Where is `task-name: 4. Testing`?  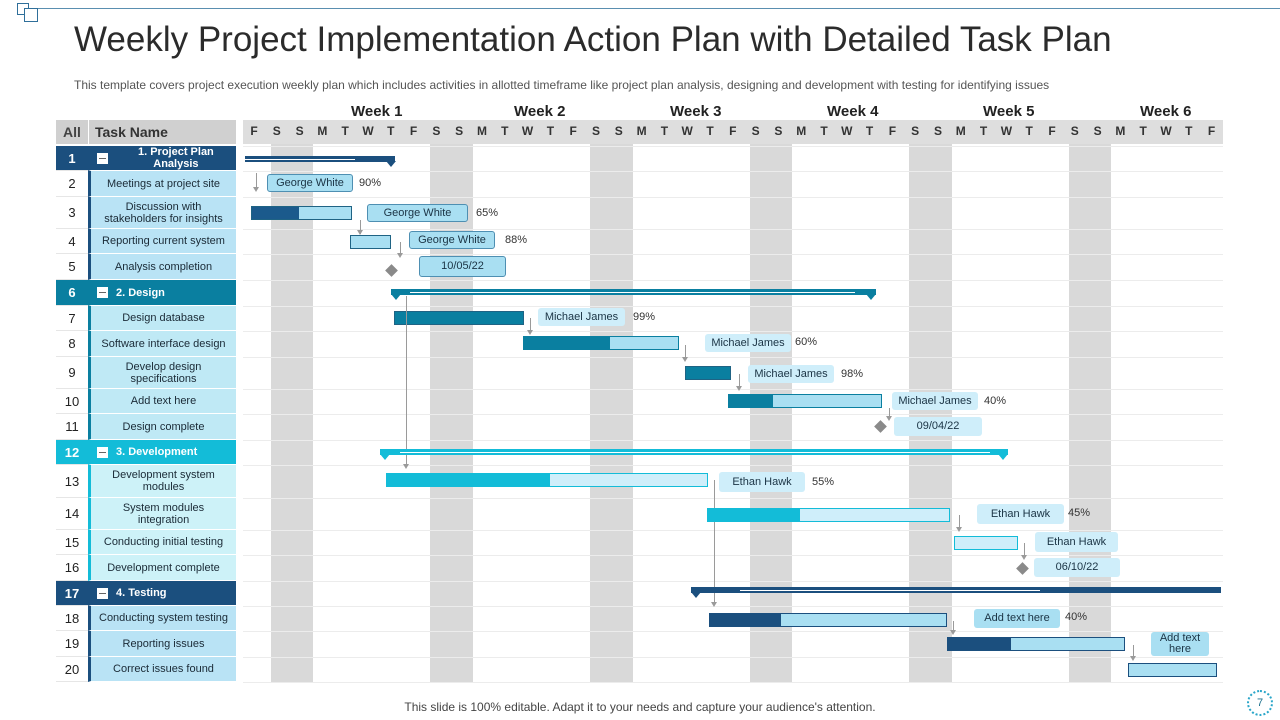 task-name: 4. Testing is located at coordinates (162, 593).